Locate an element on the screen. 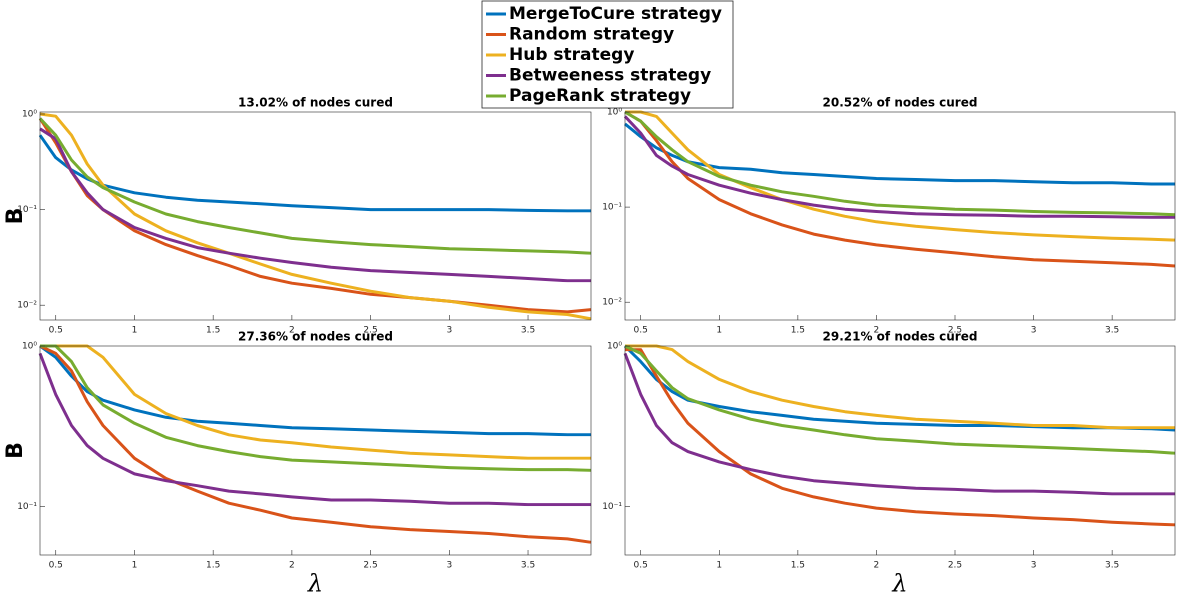 The height and width of the screenshot is (601, 1182). legend-label: Betweeness strategy is located at coordinates (610, 76).